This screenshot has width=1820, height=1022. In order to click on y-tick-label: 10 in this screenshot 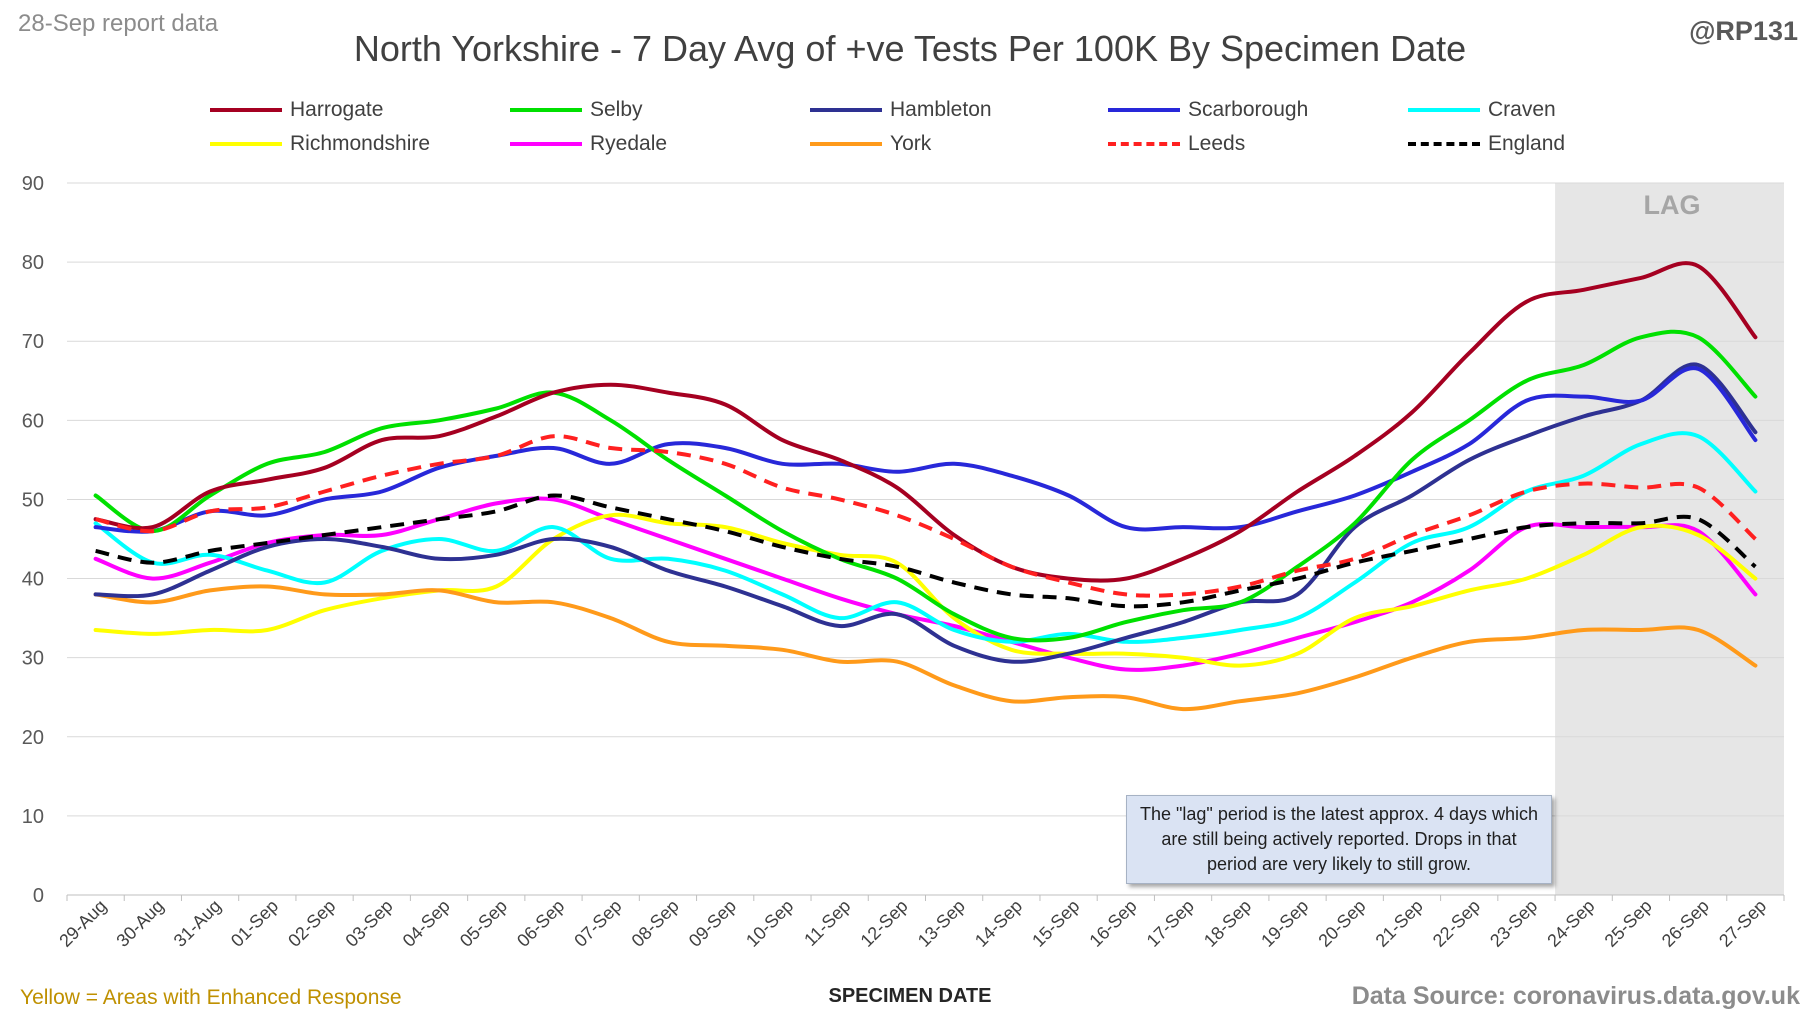, I will do `click(33, 817)`.